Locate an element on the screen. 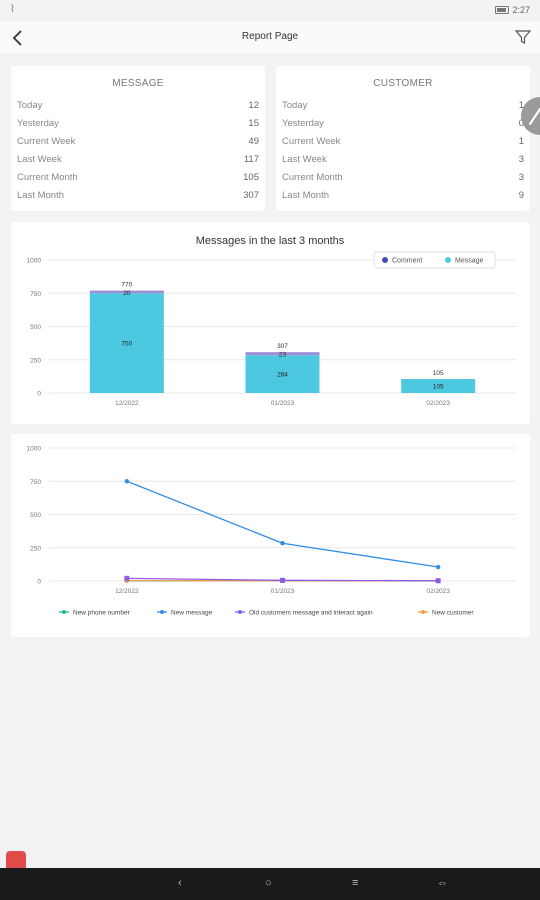 The image size is (540, 900). stat-row: Today 12 is located at coordinates (138, 106).